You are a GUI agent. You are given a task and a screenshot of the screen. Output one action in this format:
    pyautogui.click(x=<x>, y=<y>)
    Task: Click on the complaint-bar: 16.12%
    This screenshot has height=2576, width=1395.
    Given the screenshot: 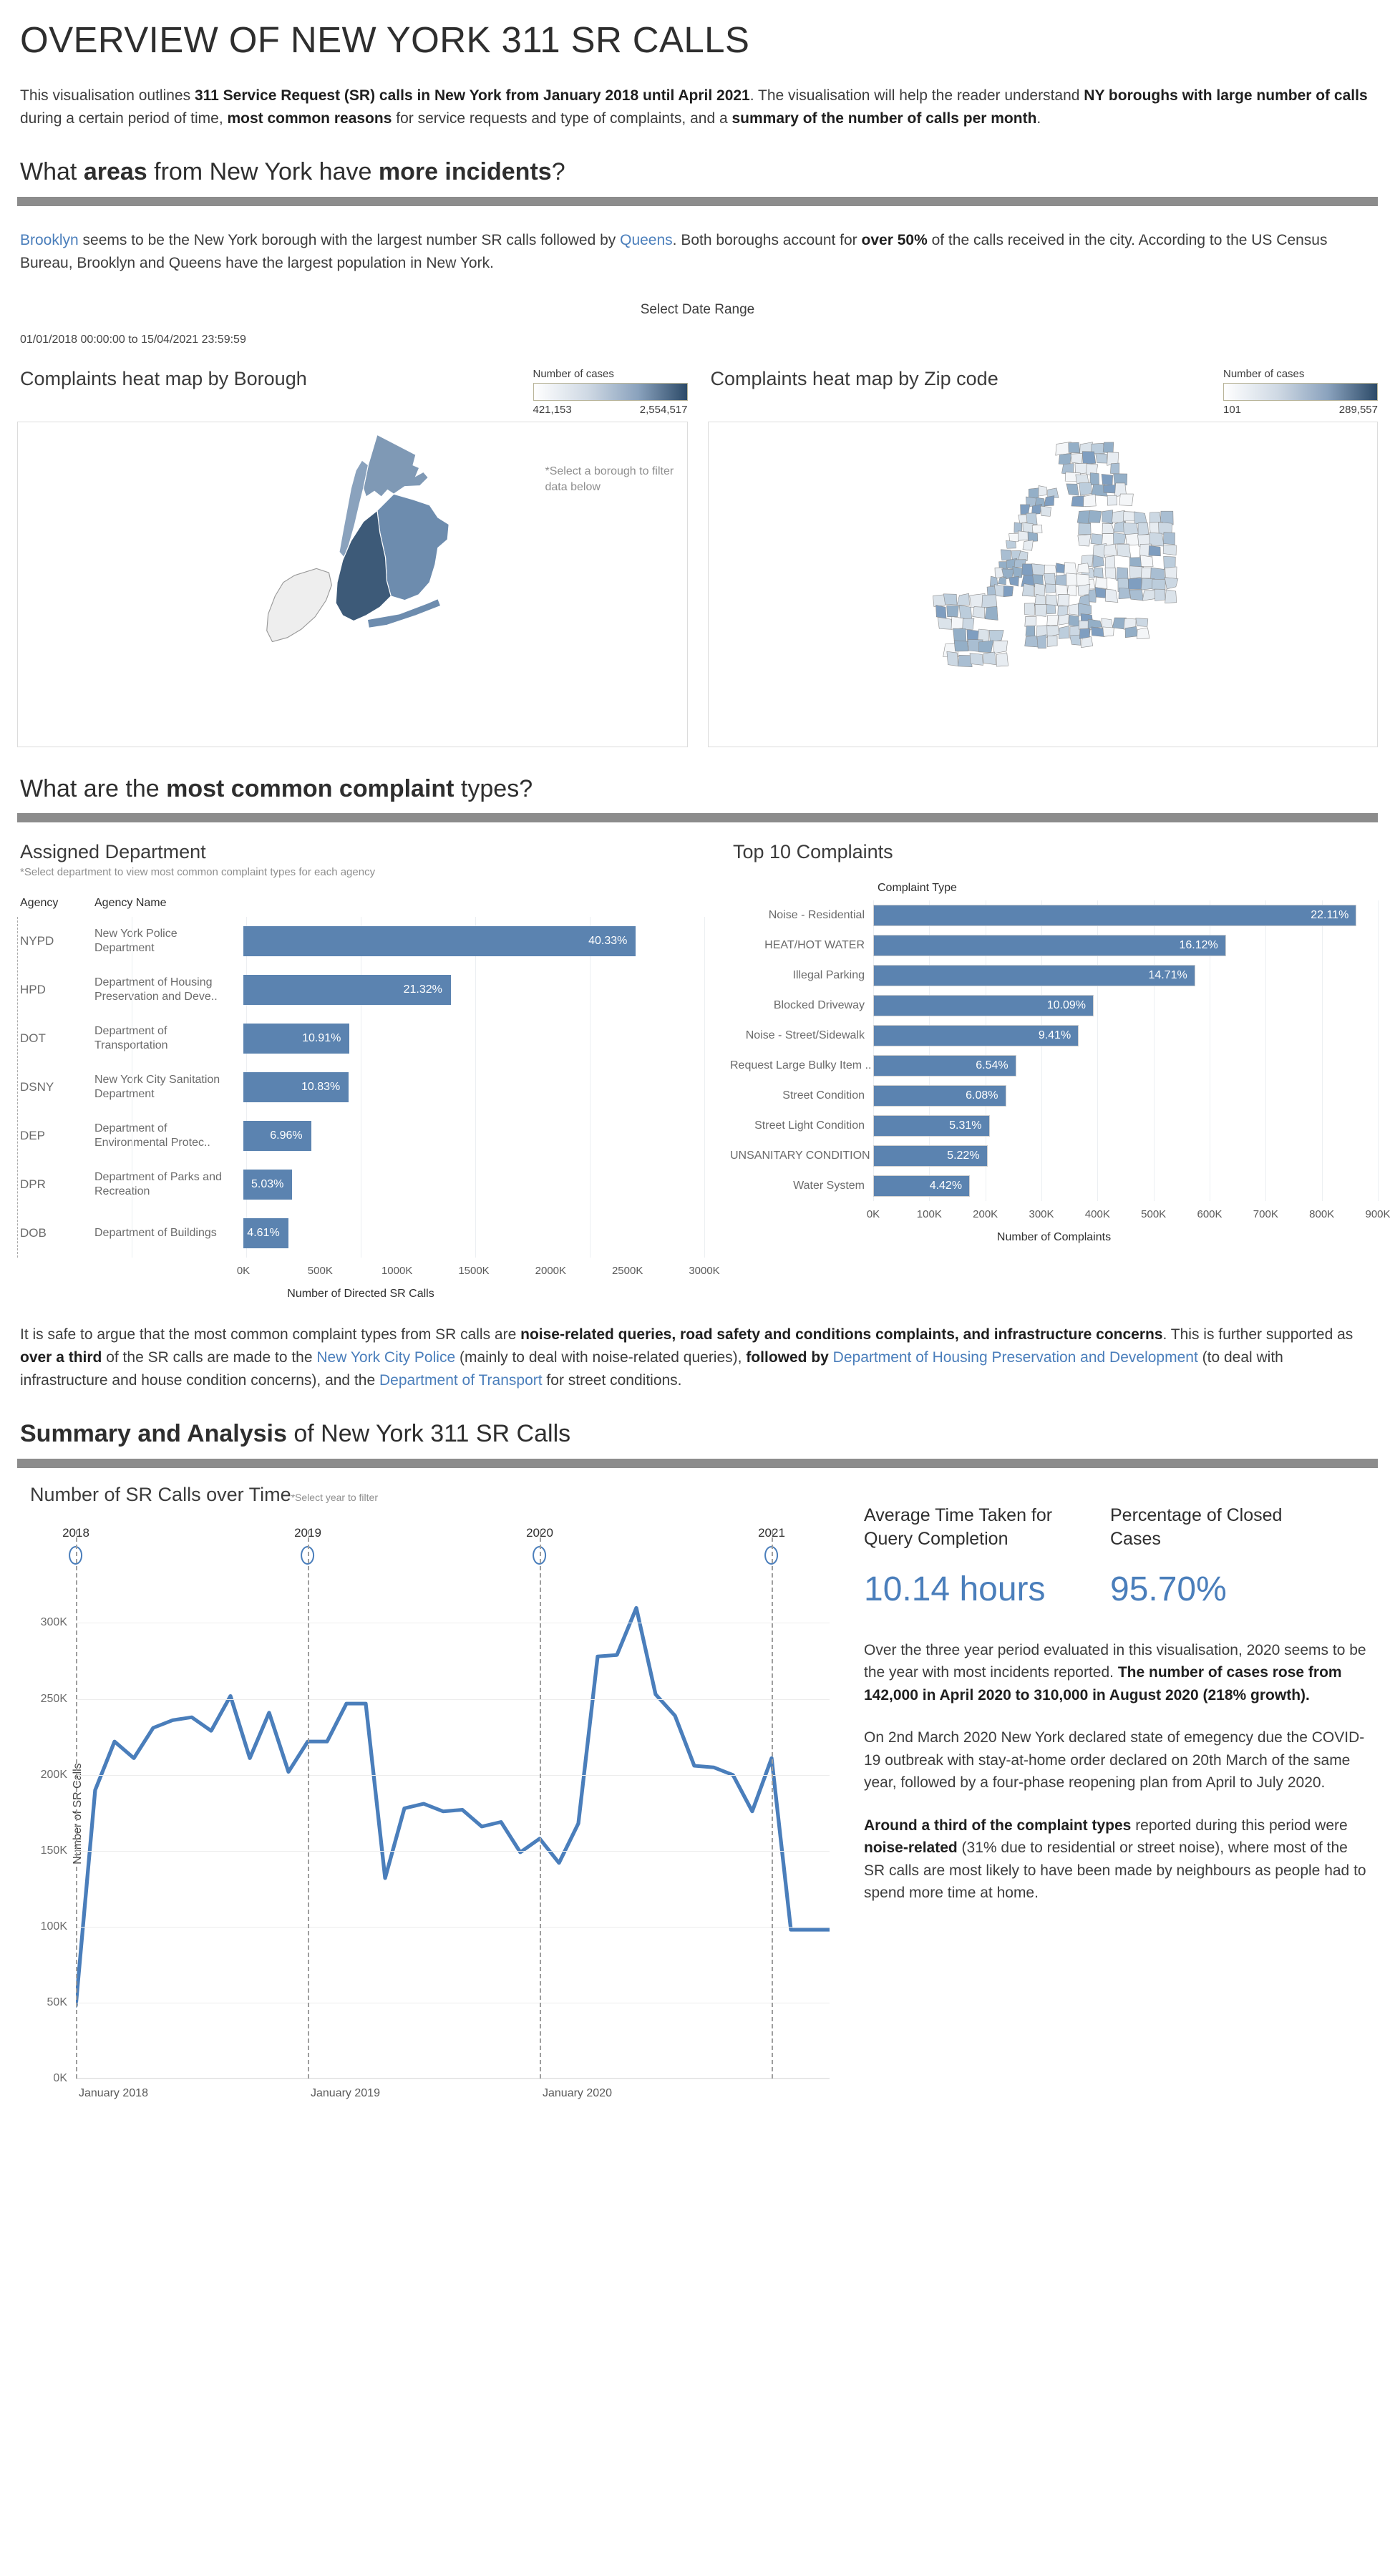 What is the action you would take?
    pyautogui.click(x=1049, y=946)
    